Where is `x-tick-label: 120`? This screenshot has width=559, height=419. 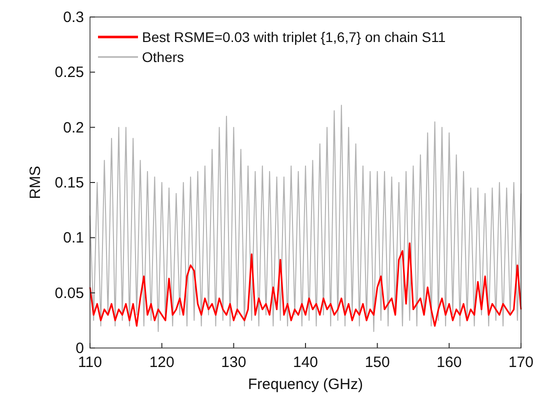 x-tick-label: 120 is located at coordinates (161, 362).